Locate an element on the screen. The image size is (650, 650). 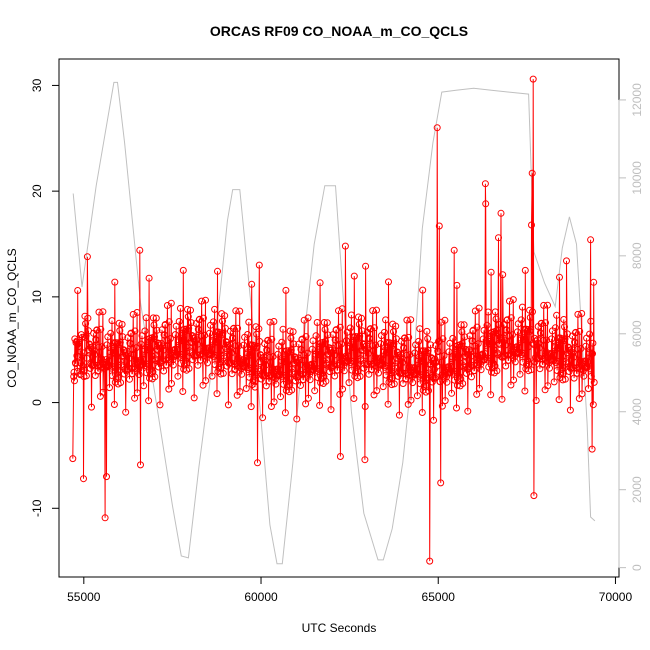
y-tick-label: 10 is located at coordinates (37, 297).